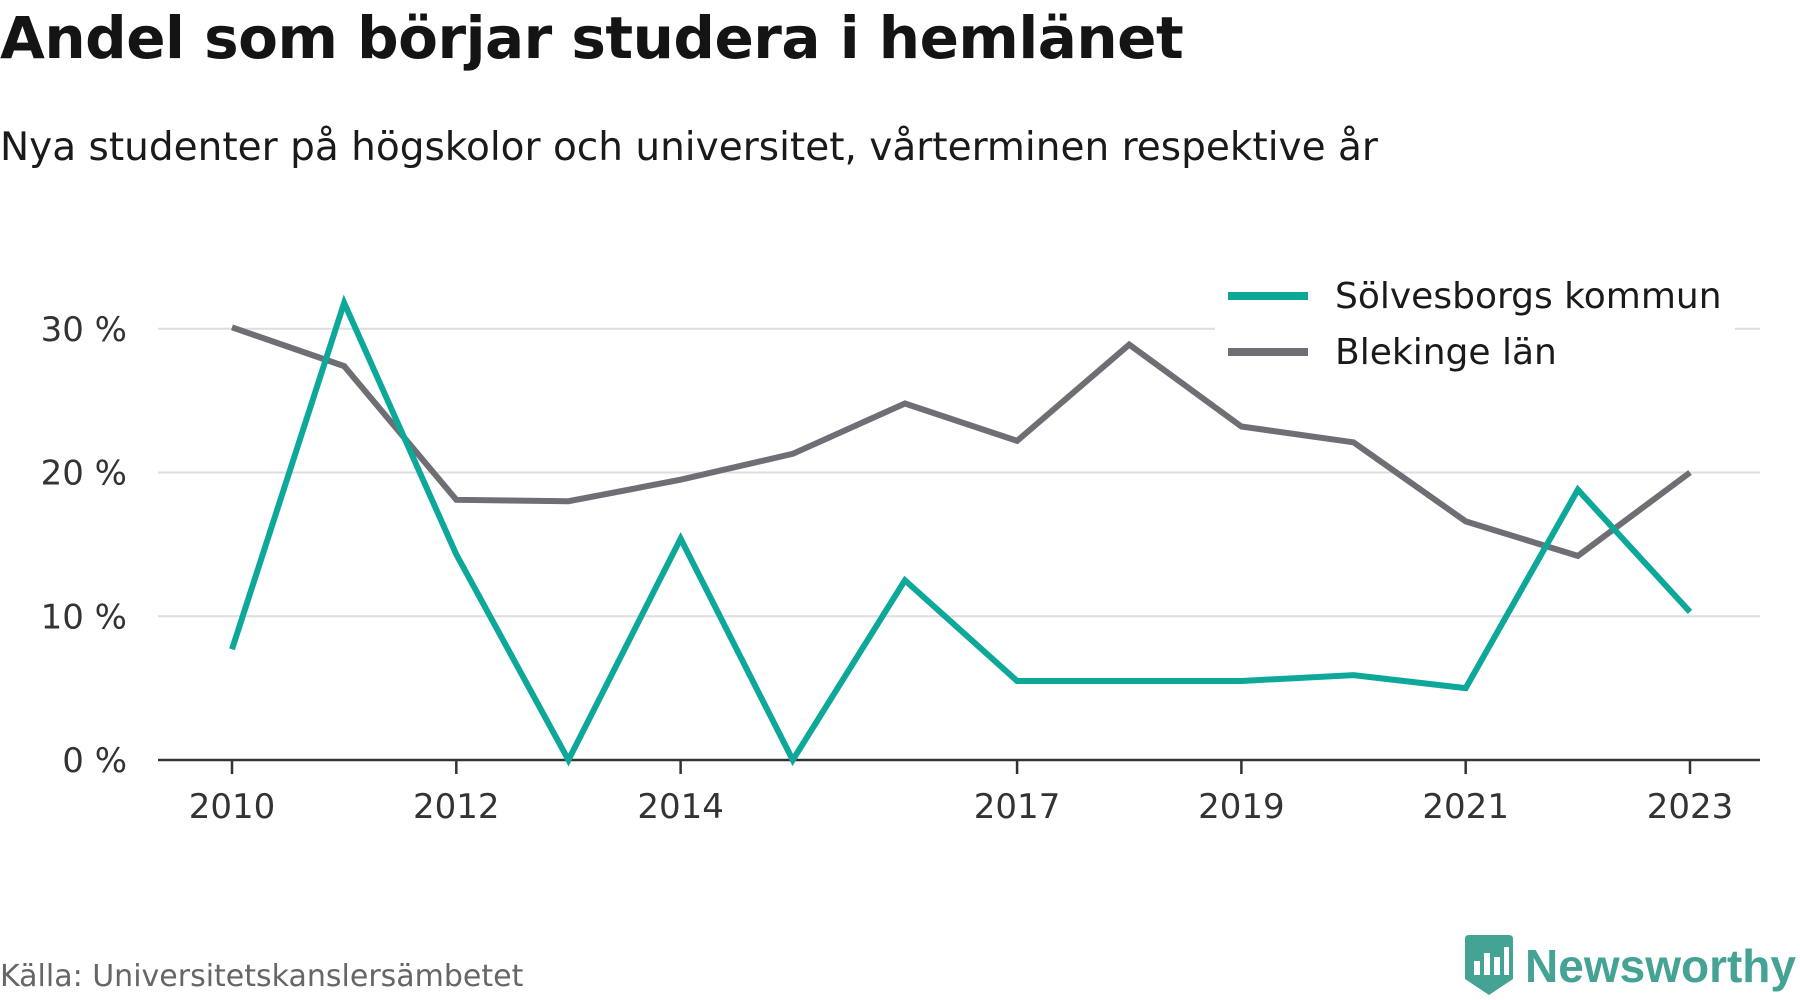  What do you see at coordinates (94, 761) in the screenshot?
I see `y-tick-label: 0 %` at bounding box center [94, 761].